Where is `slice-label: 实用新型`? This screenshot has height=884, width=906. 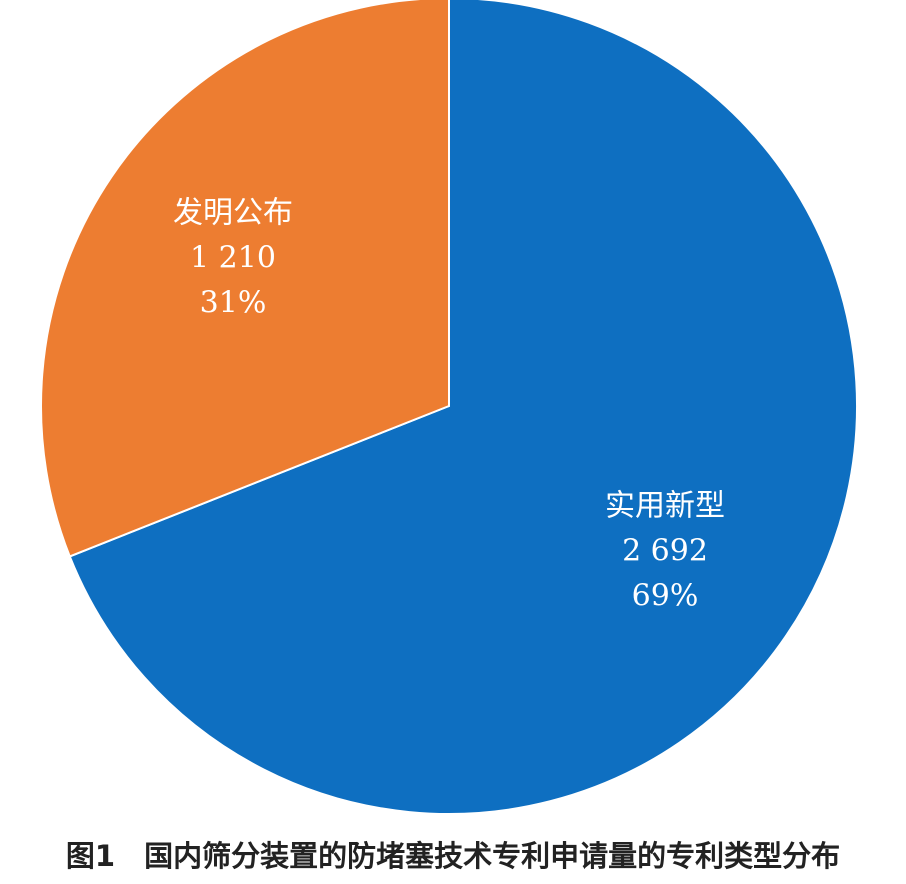
slice-label: 实用新型 is located at coordinates (665, 506).